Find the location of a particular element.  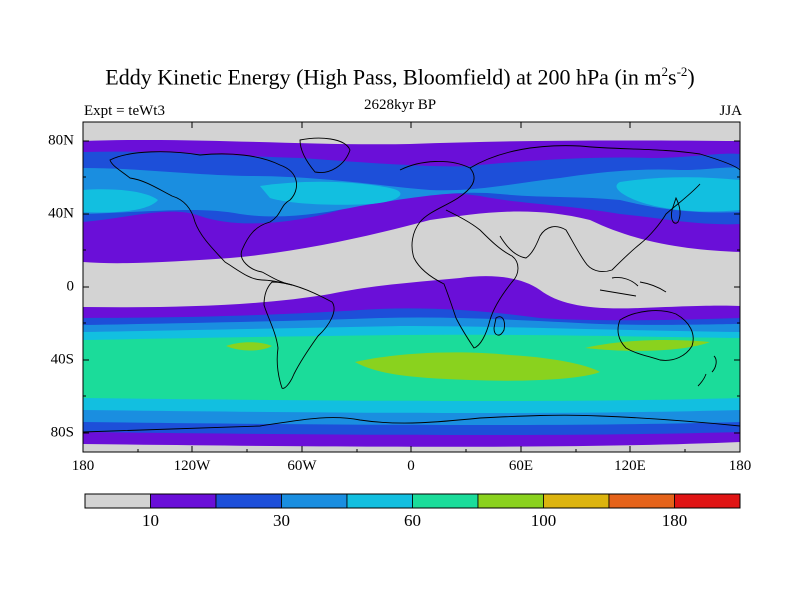

lat-label: 80S is located at coordinates (62, 432).